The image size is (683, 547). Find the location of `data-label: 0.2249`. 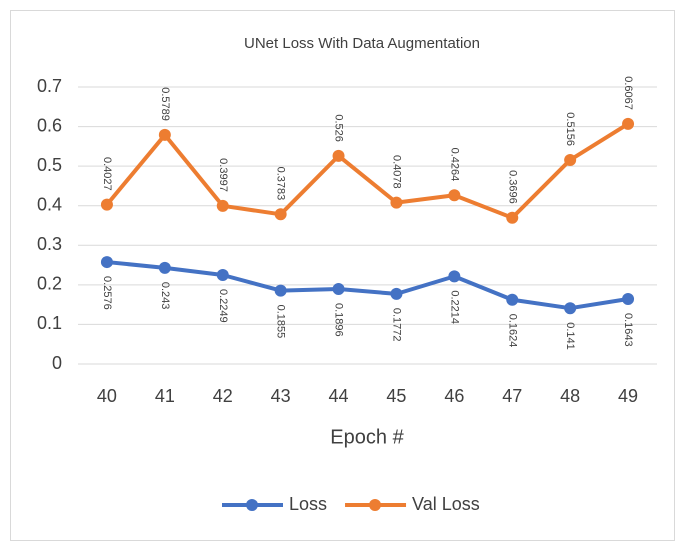

data-label: 0.2249 is located at coordinates (223, 306).